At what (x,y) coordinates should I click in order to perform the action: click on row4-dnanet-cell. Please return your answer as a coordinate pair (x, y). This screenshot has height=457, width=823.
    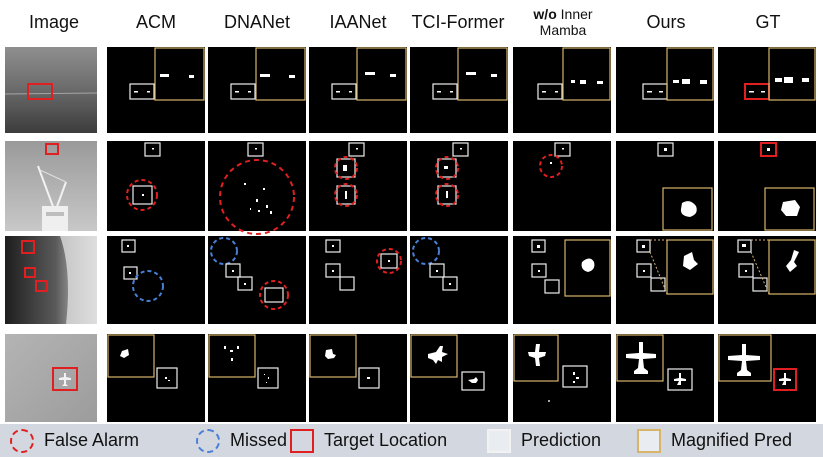
    Looking at the image, I should click on (257, 378).